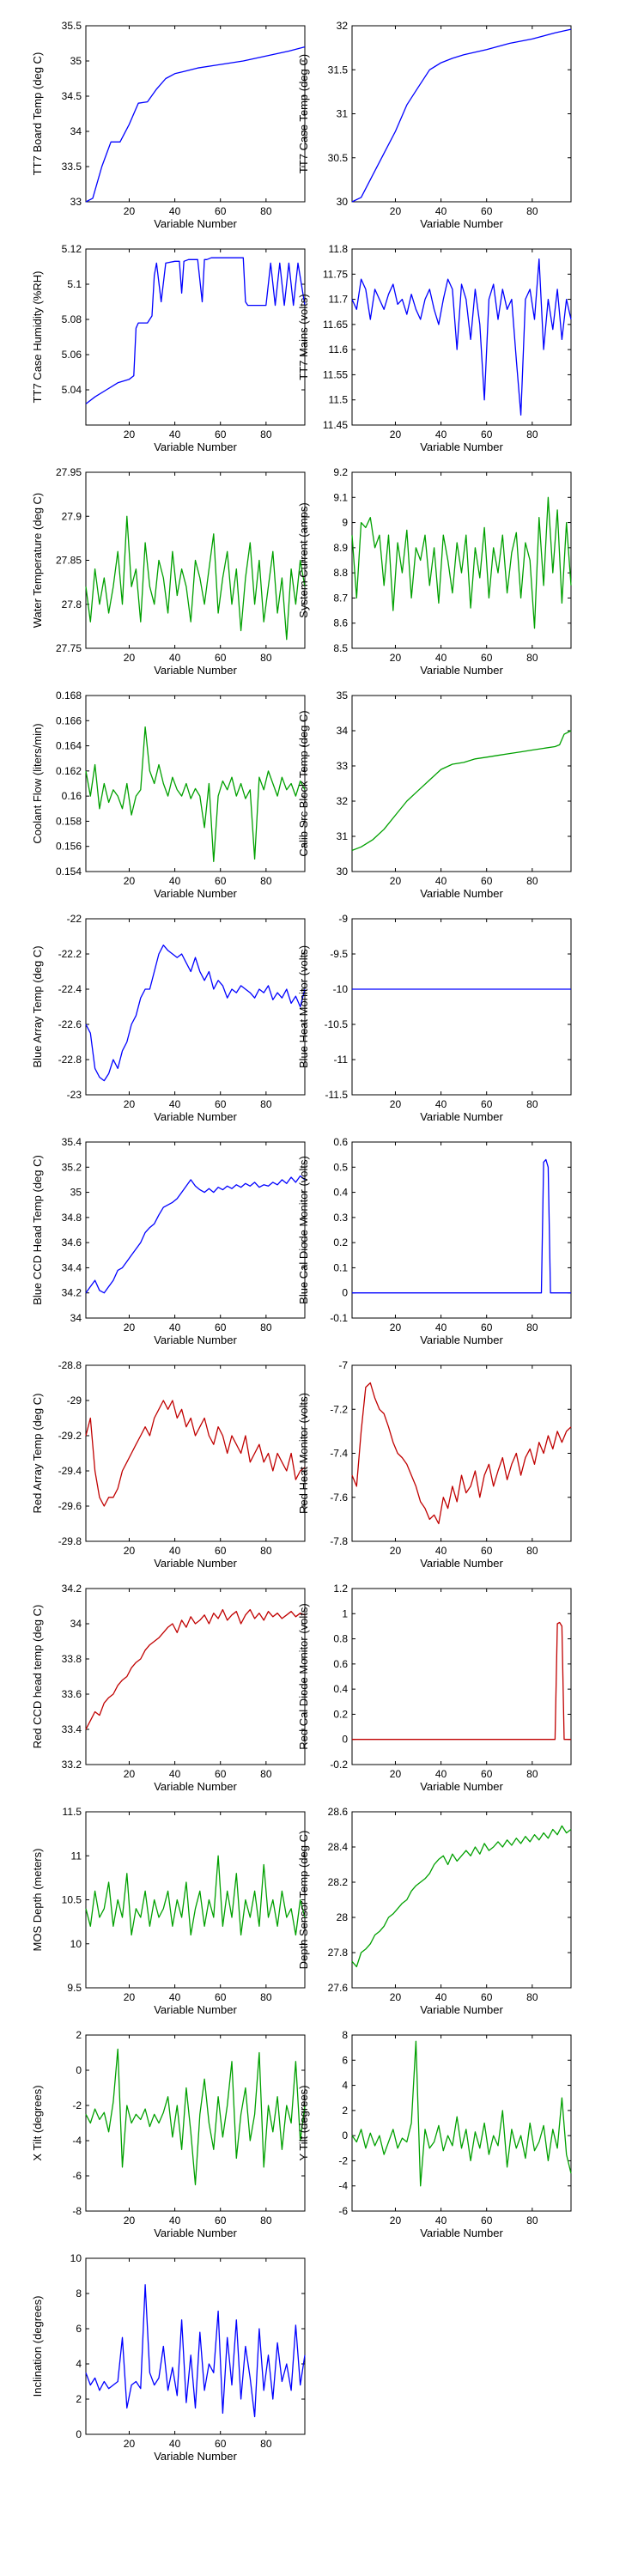 This screenshot has width=644, height=2576. Describe the element at coordinates (69, 648) in the screenshot. I see `y-tick-label: 27.75` at that location.